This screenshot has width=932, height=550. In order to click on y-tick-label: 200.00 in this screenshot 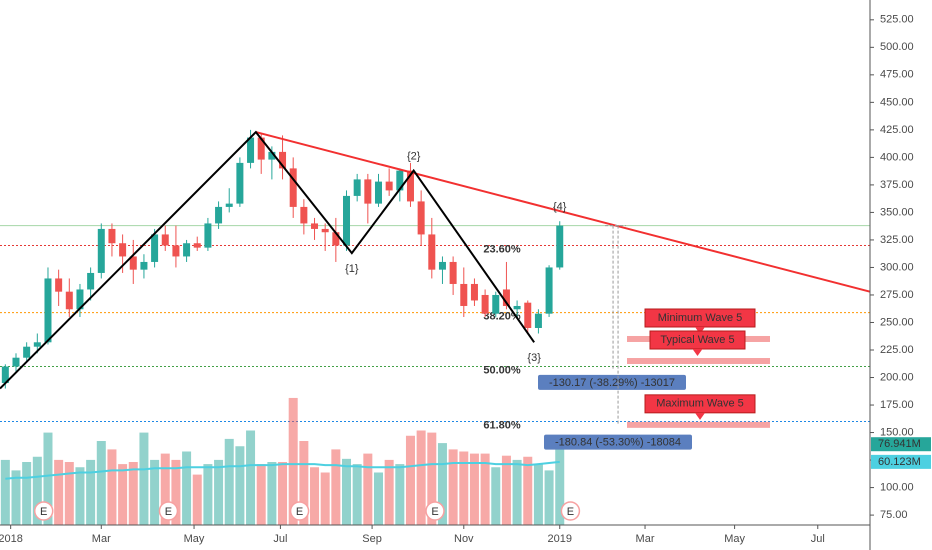, I will do `click(897, 377)`.